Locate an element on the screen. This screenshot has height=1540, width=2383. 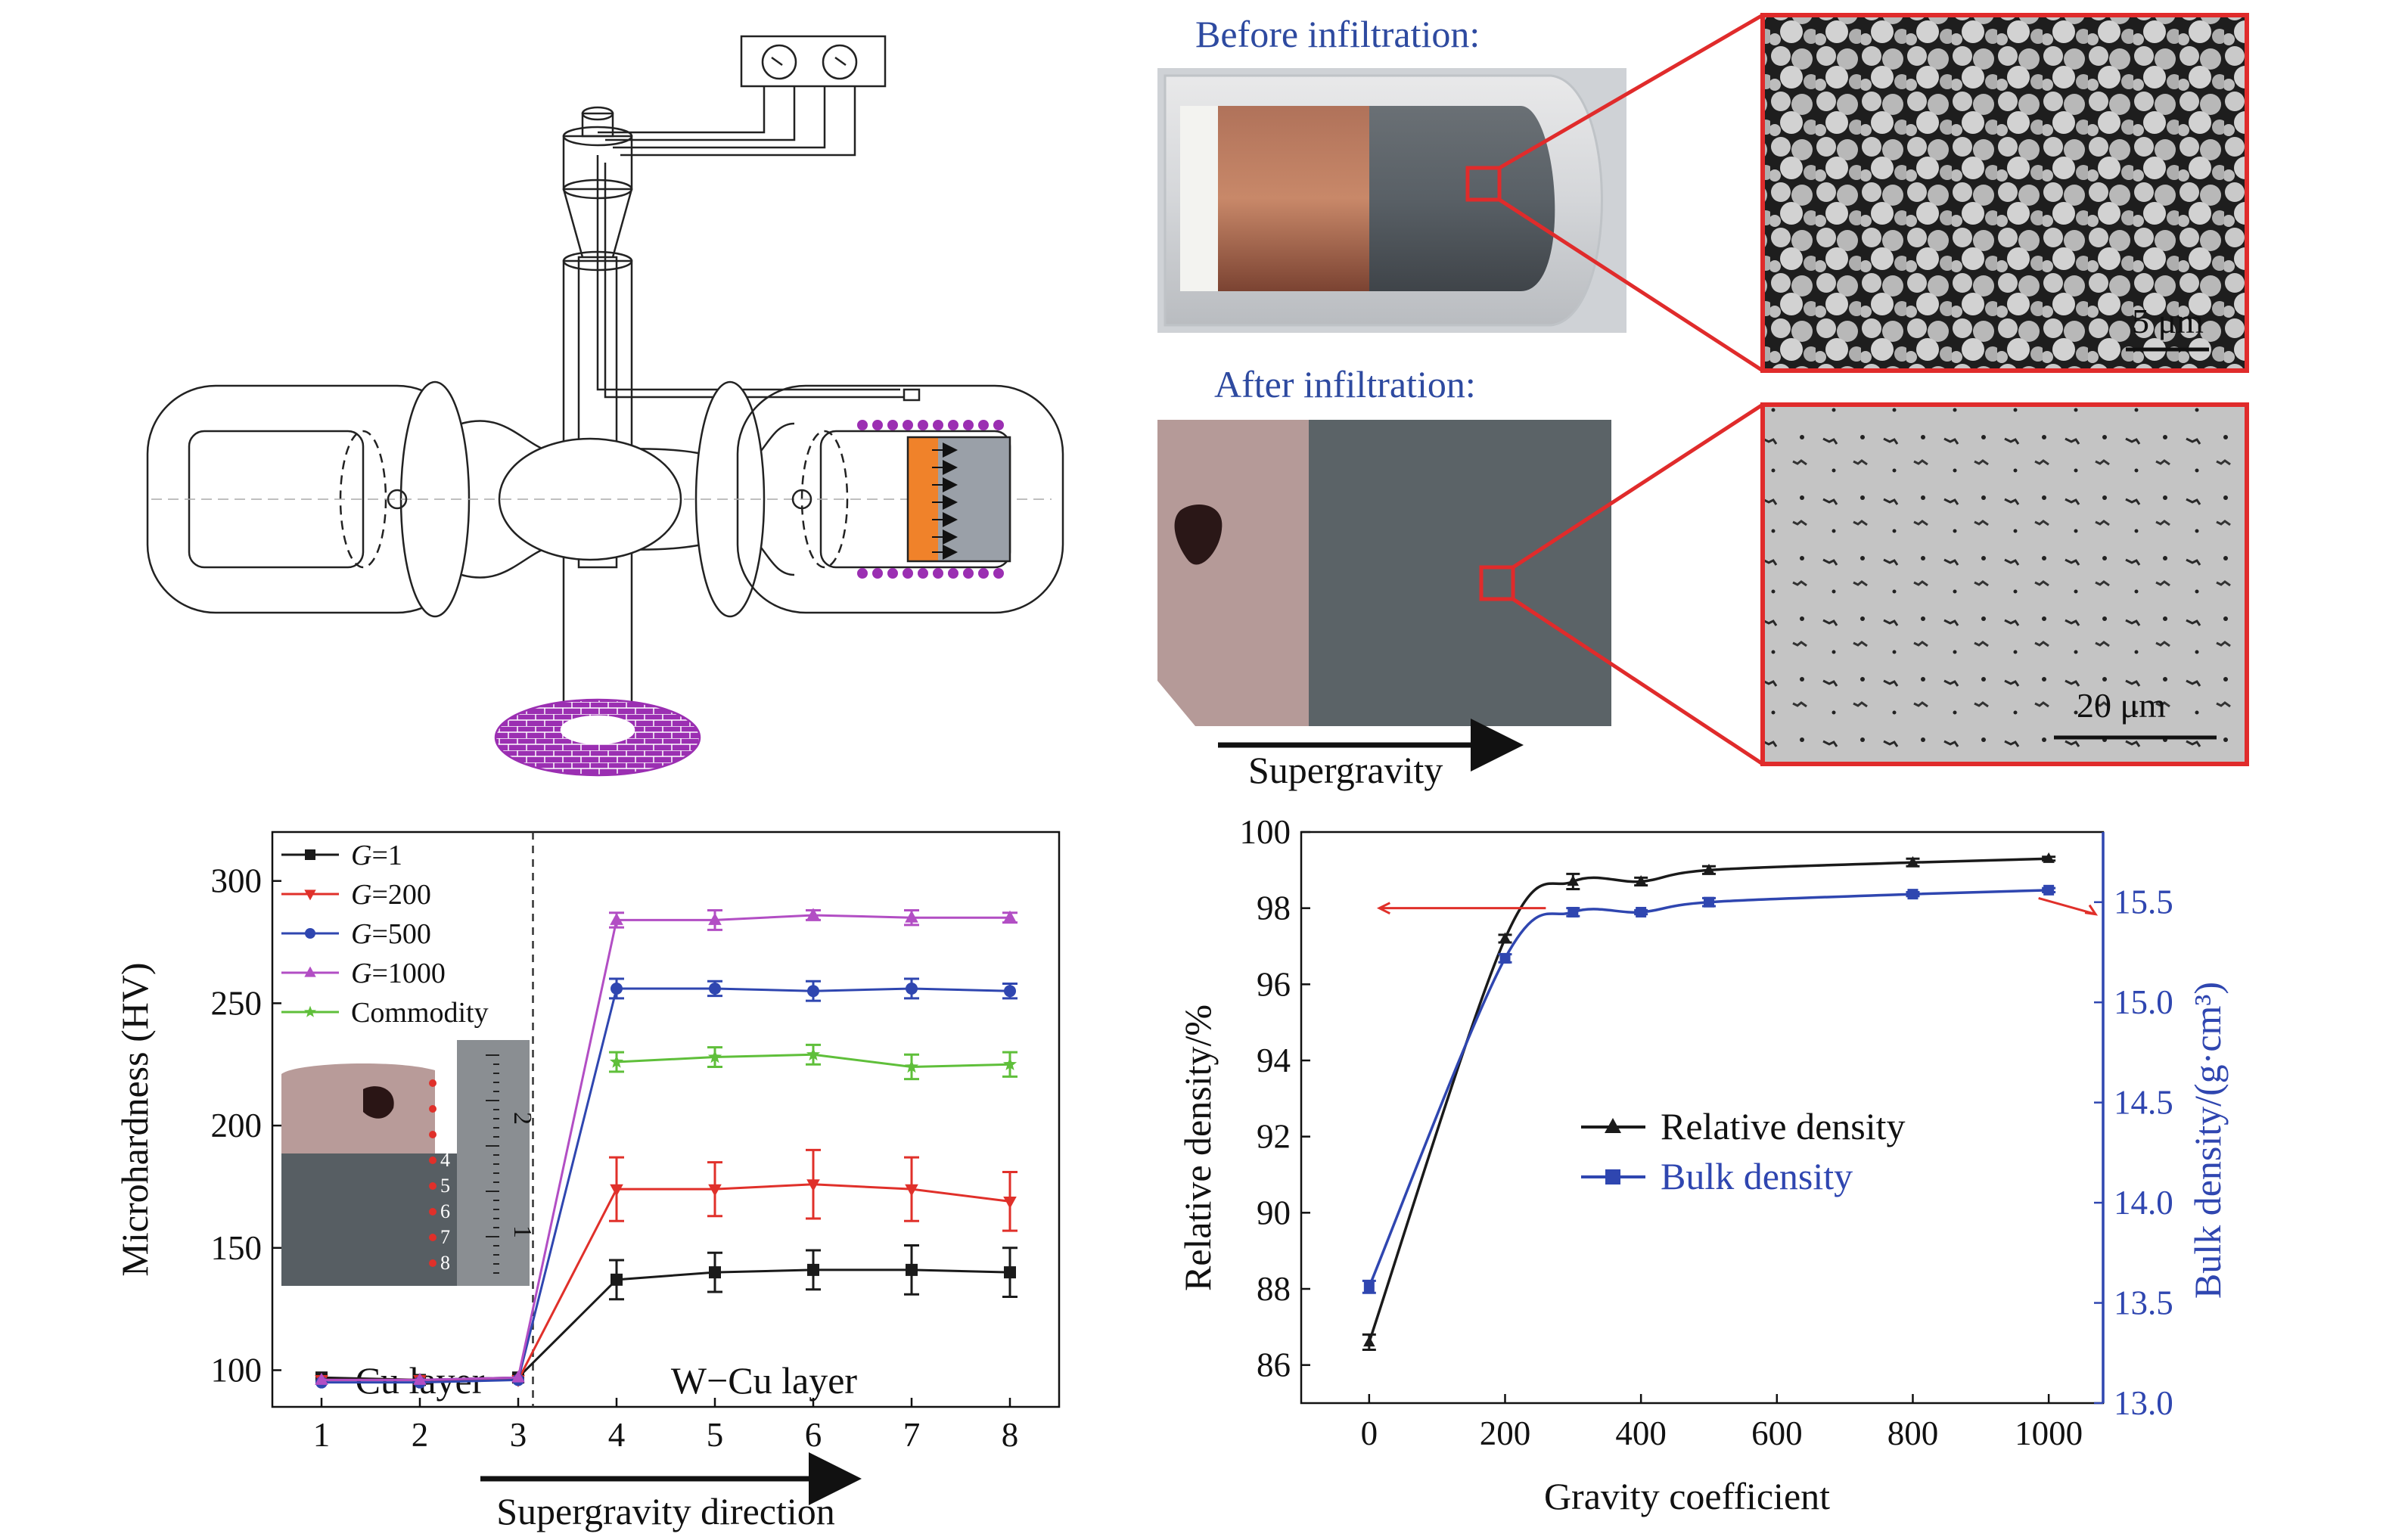
y-tick-label: 250 is located at coordinates (237, 1003).